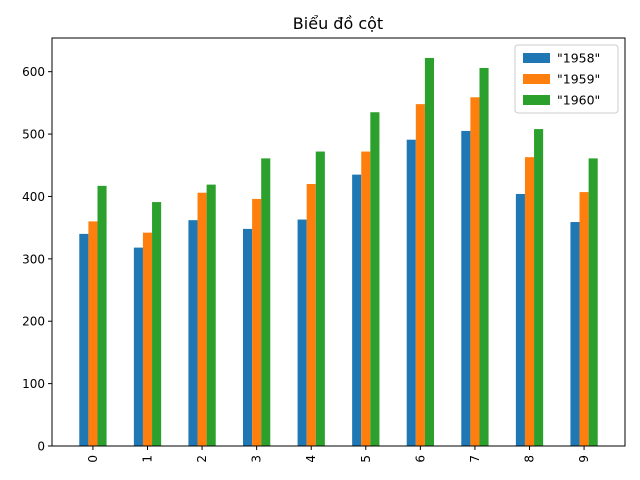 The image size is (640, 480). Describe the element at coordinates (33, 384) in the screenshot. I see `y-tick-label: 100` at that location.